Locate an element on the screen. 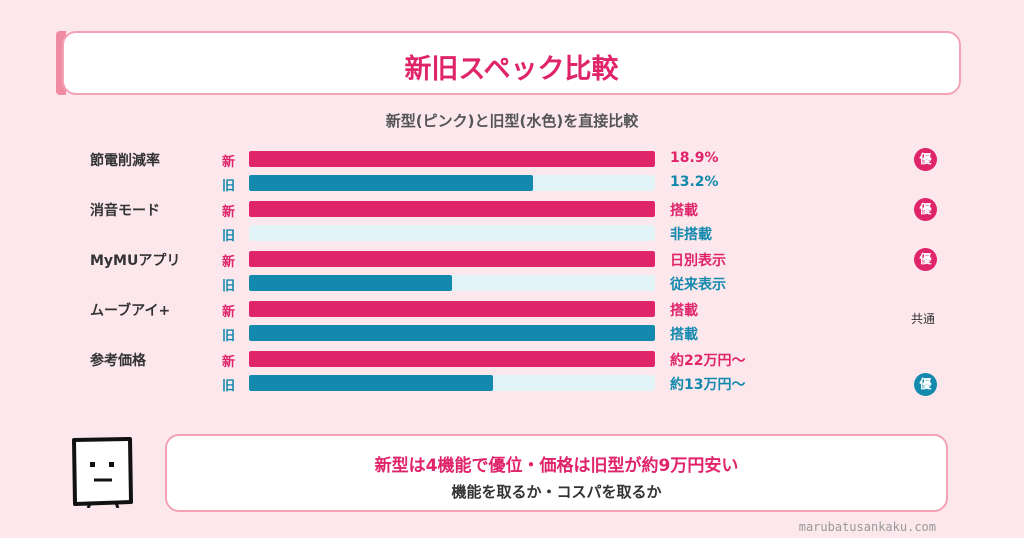 The width and height of the screenshot is (1024, 538). data-label: 約13万円〜 is located at coordinates (708, 385).